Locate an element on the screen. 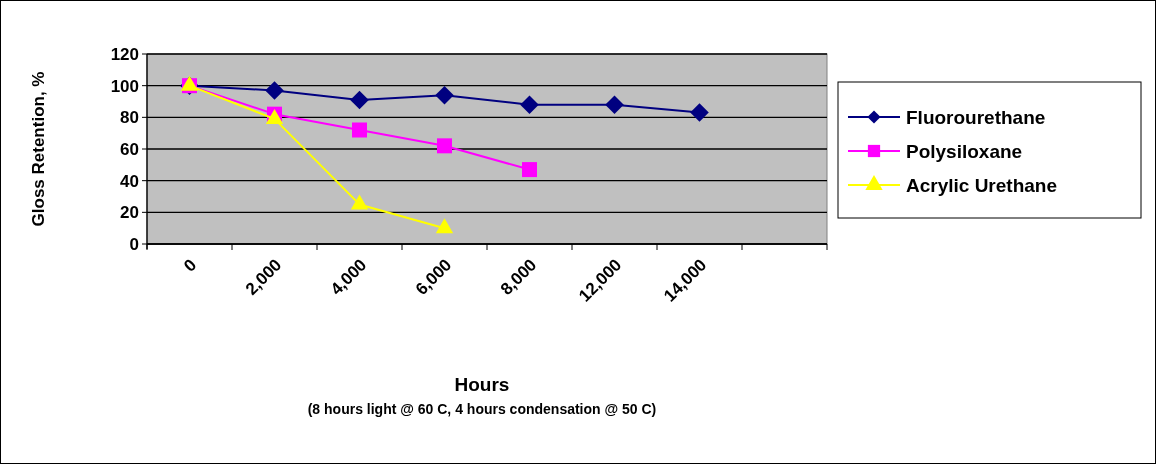 The width and height of the screenshot is (1156, 464). y-tick-label: 100 is located at coordinates (124, 86).